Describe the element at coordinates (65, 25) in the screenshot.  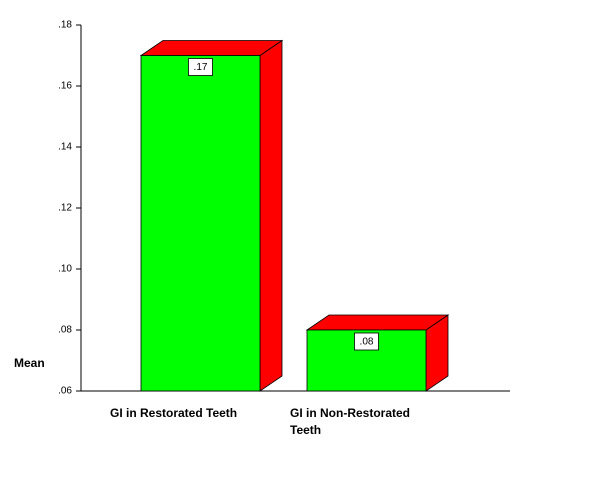
I see `y-tick-label: .18` at that location.